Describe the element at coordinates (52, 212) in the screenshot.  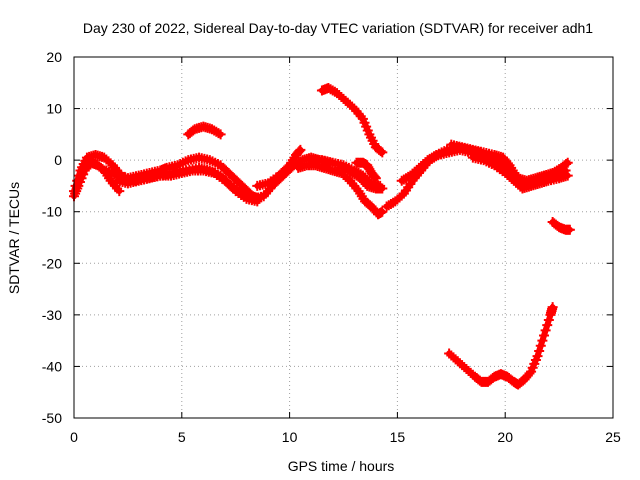
I see `y-tick-label: -10` at that location.